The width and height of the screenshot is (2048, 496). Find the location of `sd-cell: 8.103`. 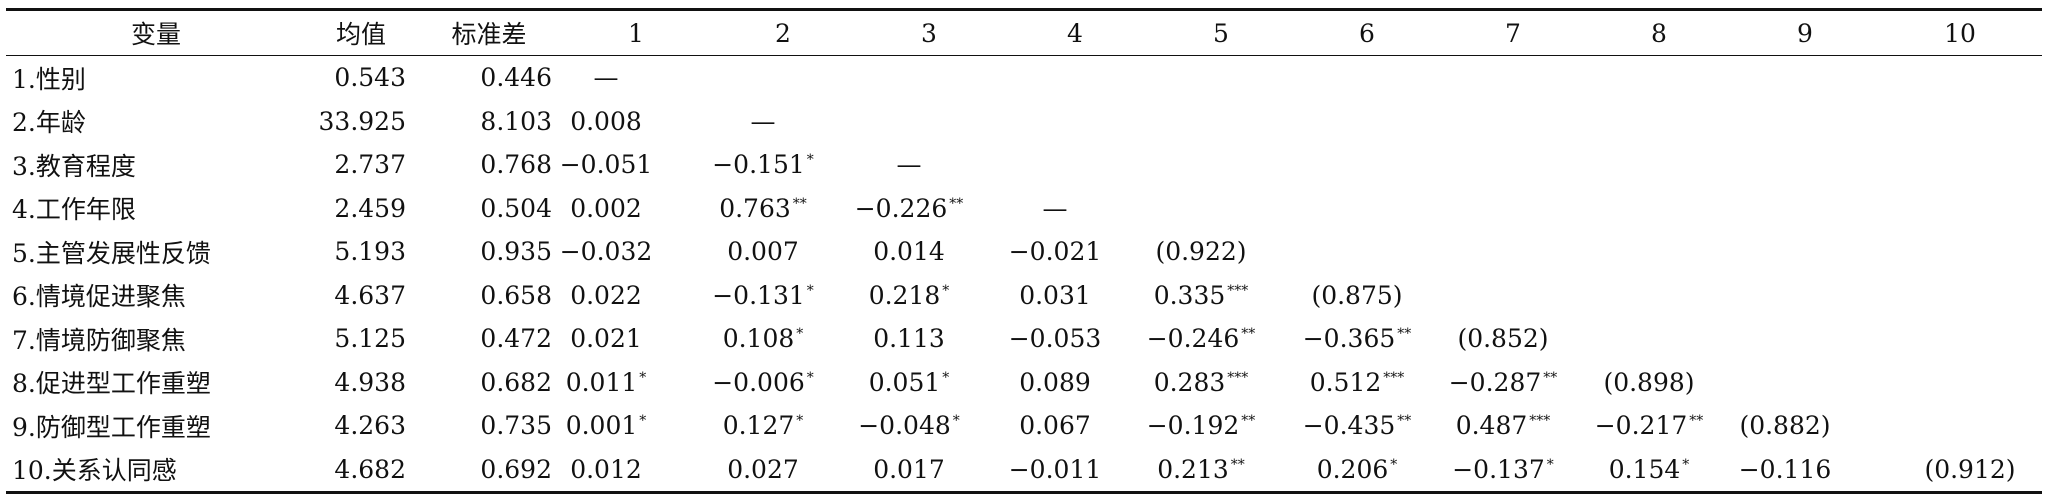

sd-cell: 8.103 is located at coordinates (516, 121).